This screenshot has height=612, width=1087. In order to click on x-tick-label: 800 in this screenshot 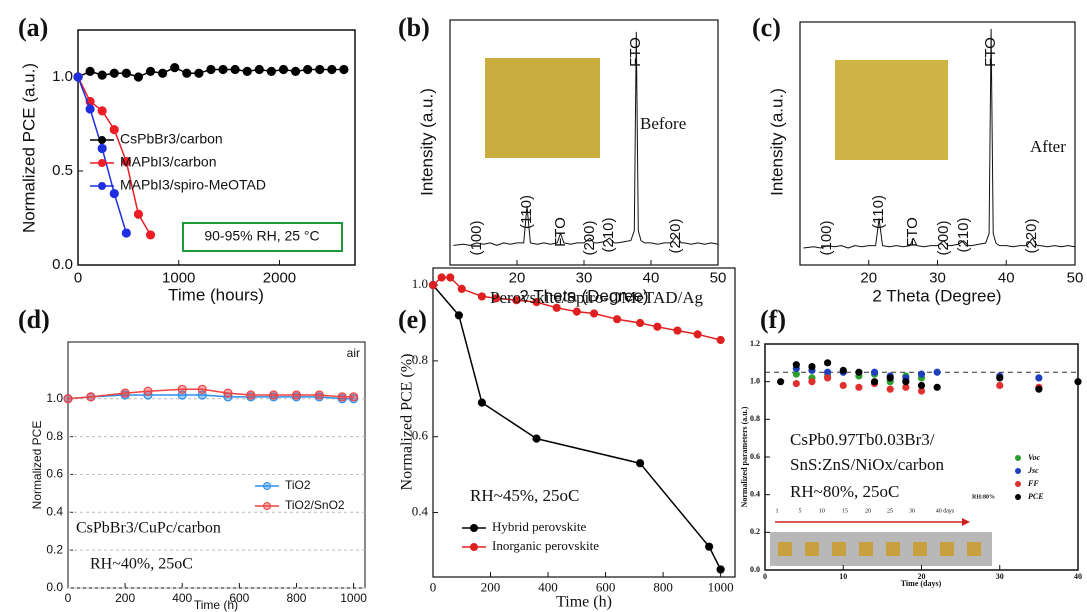, I will do `click(296, 598)`.